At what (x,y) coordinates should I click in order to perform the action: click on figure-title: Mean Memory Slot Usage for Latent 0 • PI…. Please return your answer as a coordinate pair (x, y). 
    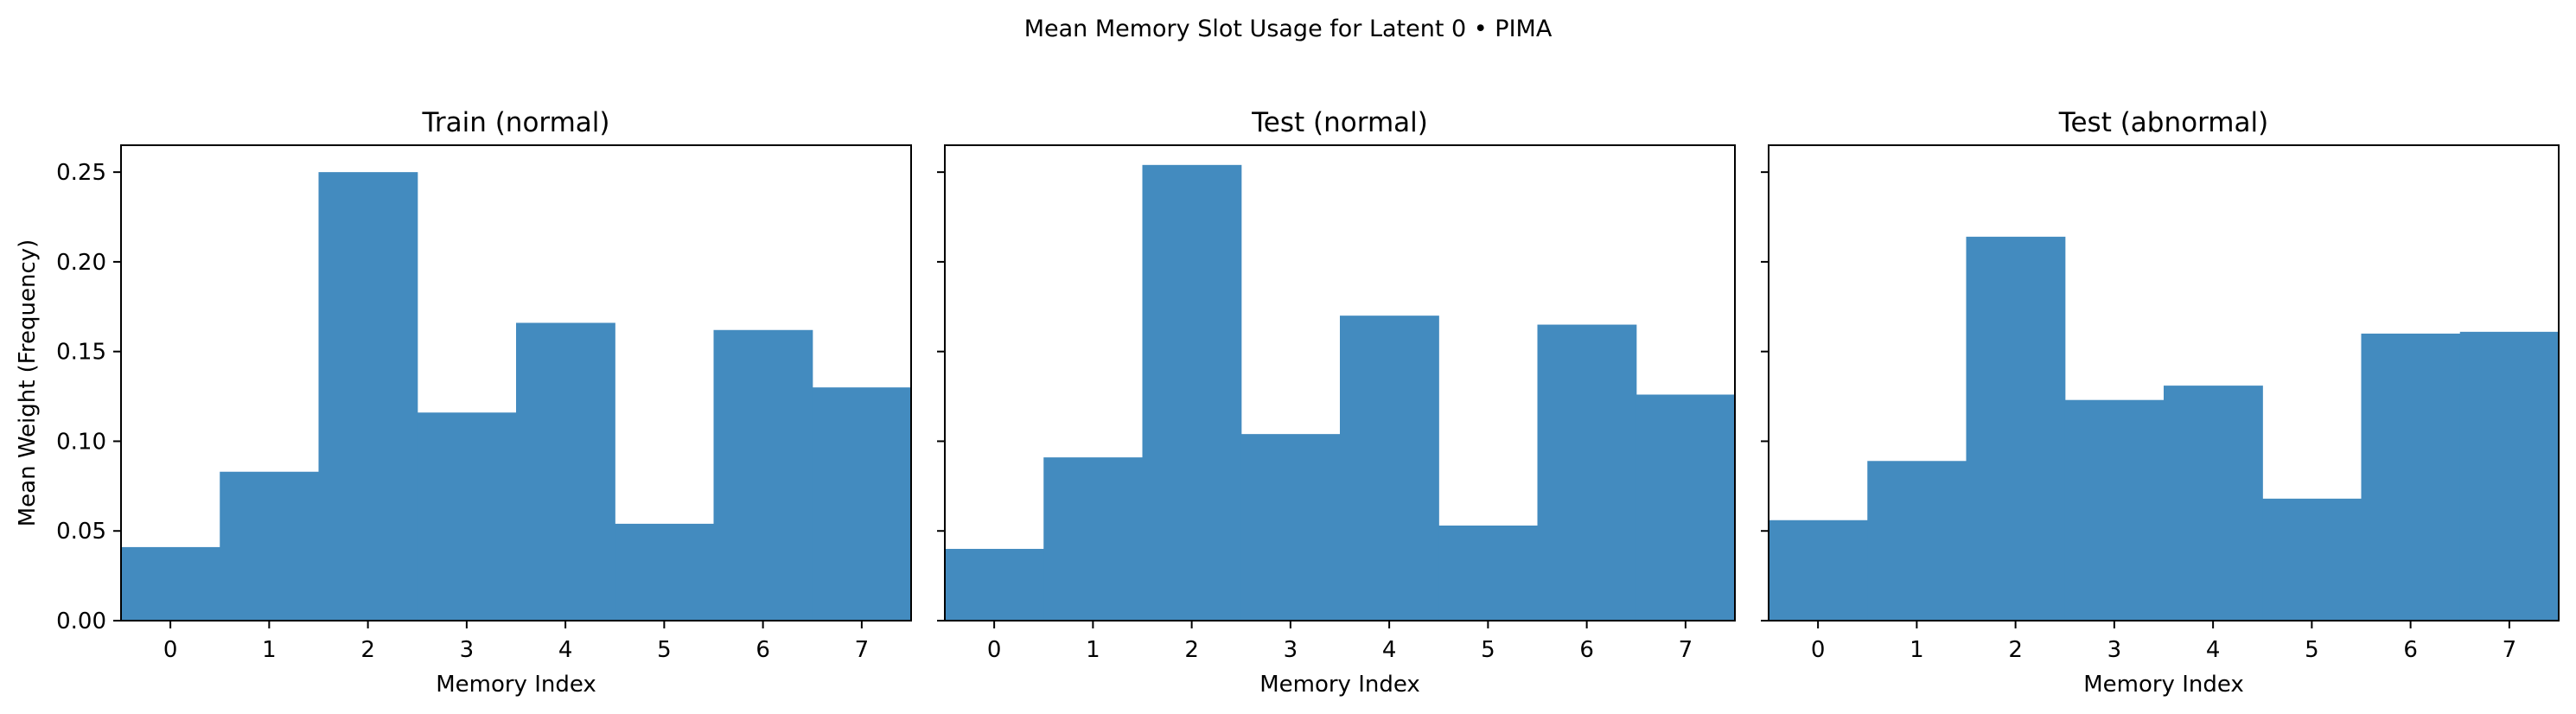
    Looking at the image, I should click on (1288, 29).